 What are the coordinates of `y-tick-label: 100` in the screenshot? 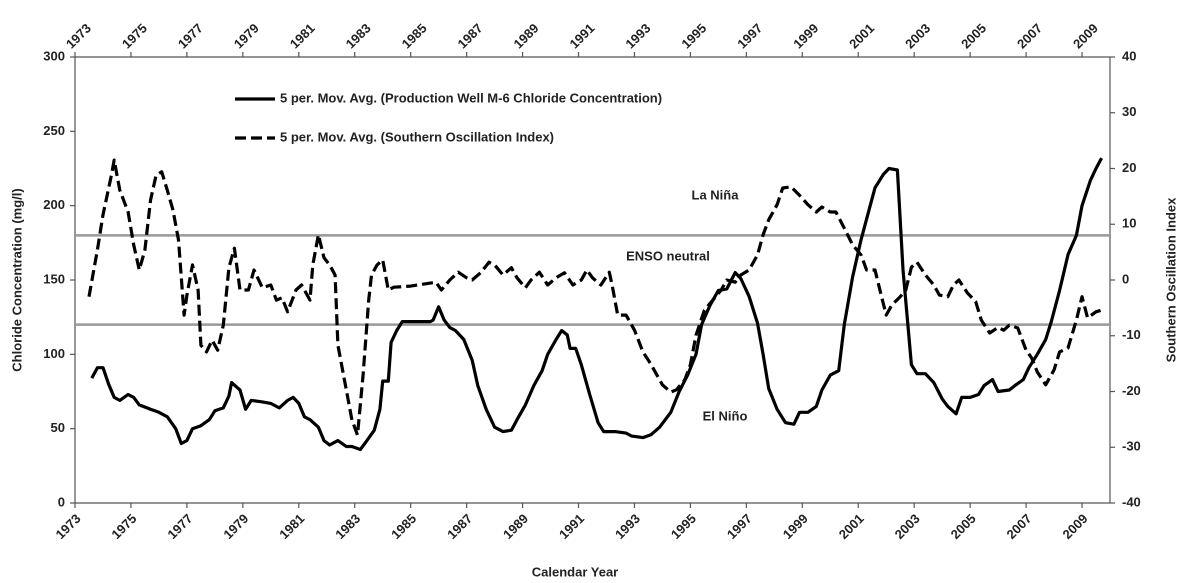 It's located at (54, 353).